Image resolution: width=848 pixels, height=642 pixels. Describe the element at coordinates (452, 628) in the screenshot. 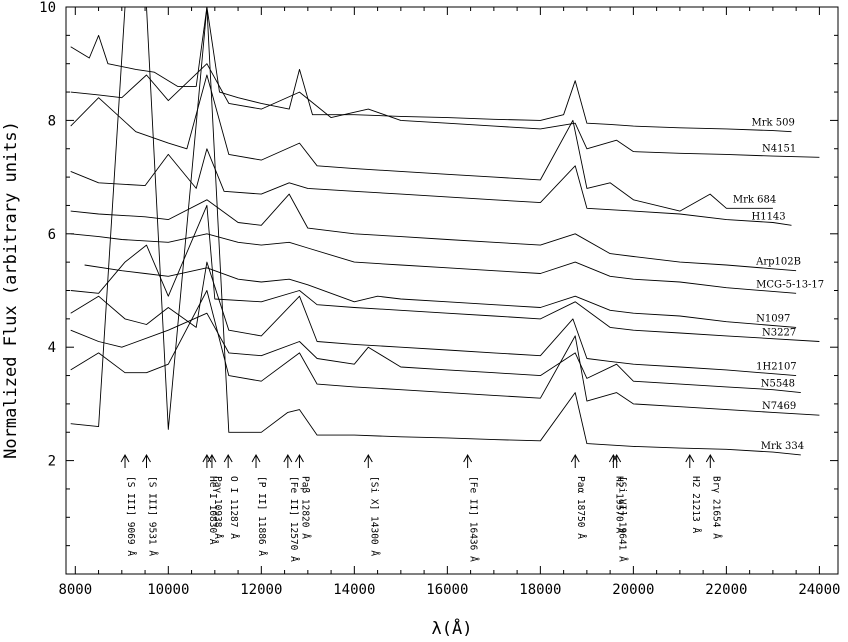

I see `x-axis-label: λ(Å)` at that location.